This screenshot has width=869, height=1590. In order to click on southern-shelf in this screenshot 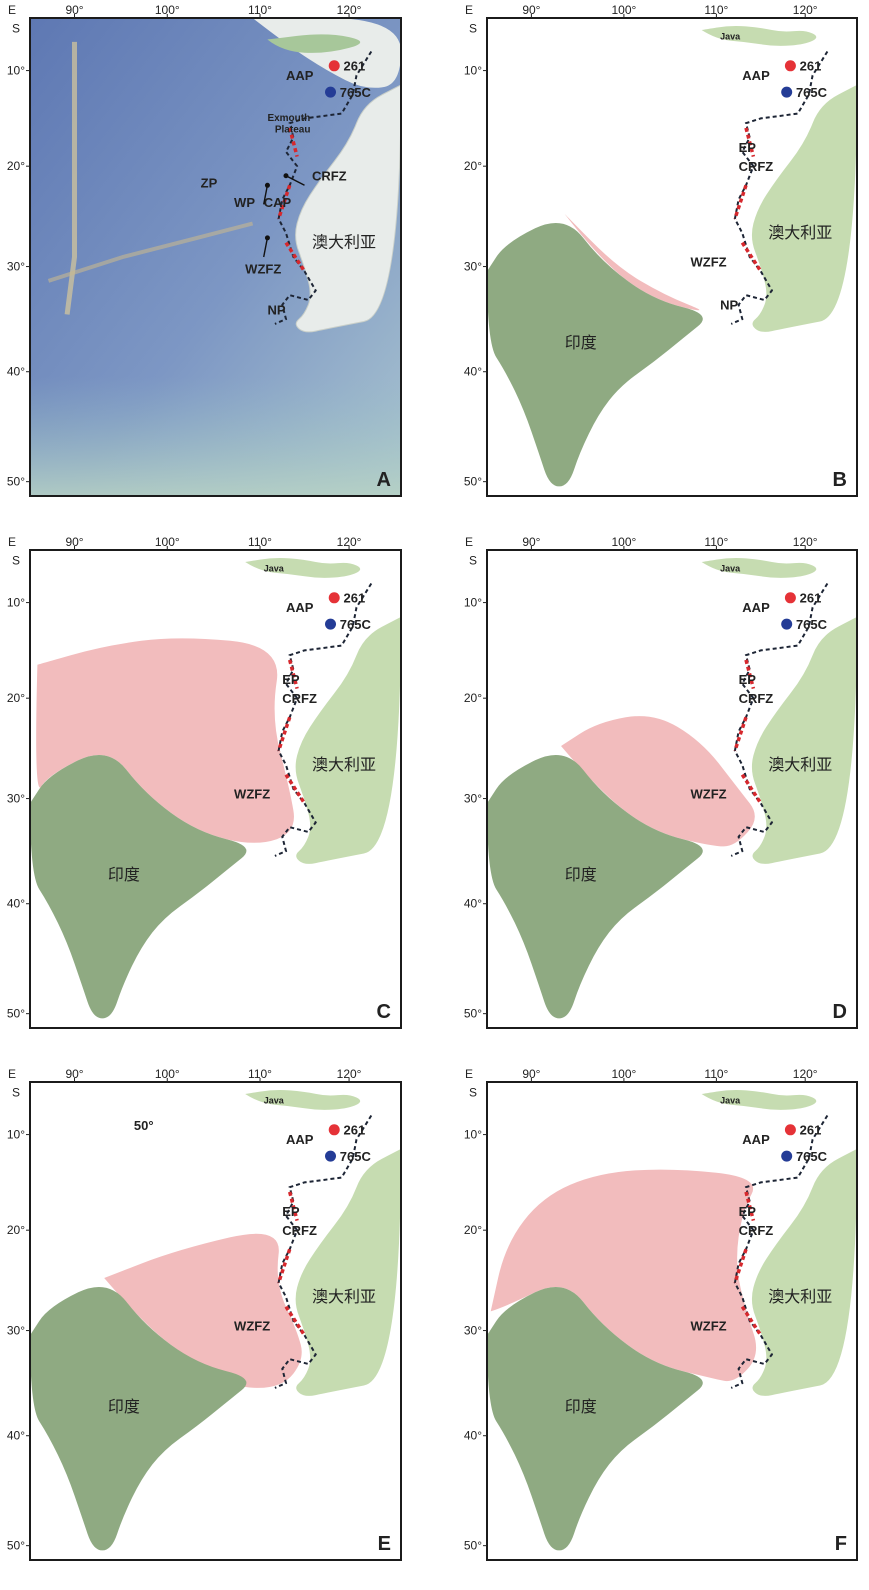, I will do `click(215, 436)`.